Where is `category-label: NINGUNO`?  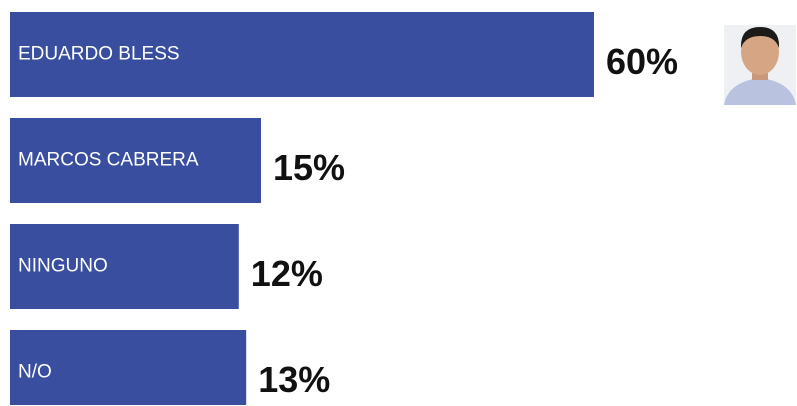 category-label: NINGUNO is located at coordinates (63, 266).